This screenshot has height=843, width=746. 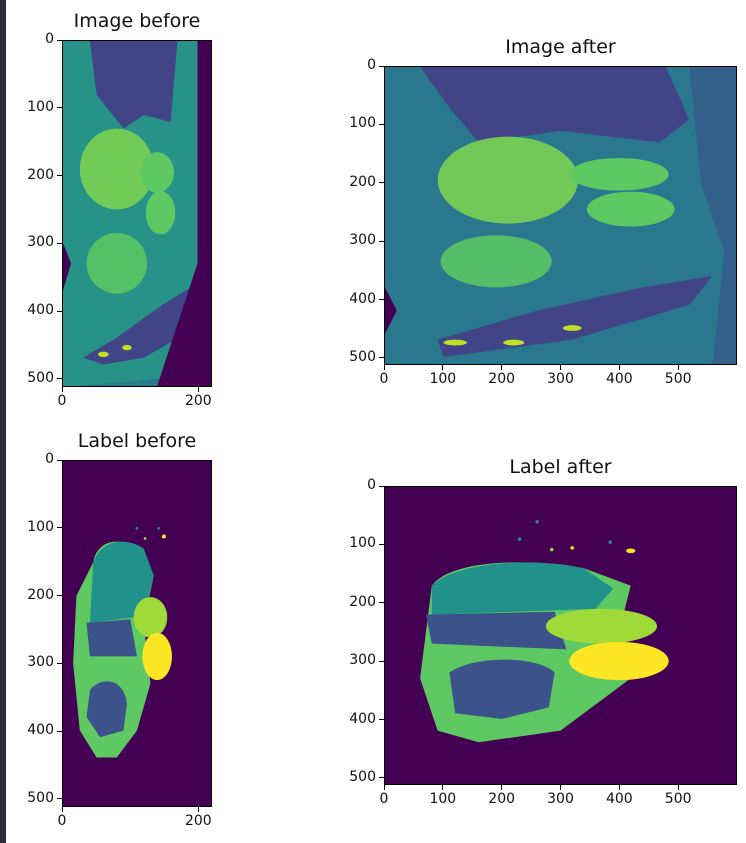 What do you see at coordinates (3, 421) in the screenshot?
I see `left-edge-strip` at bounding box center [3, 421].